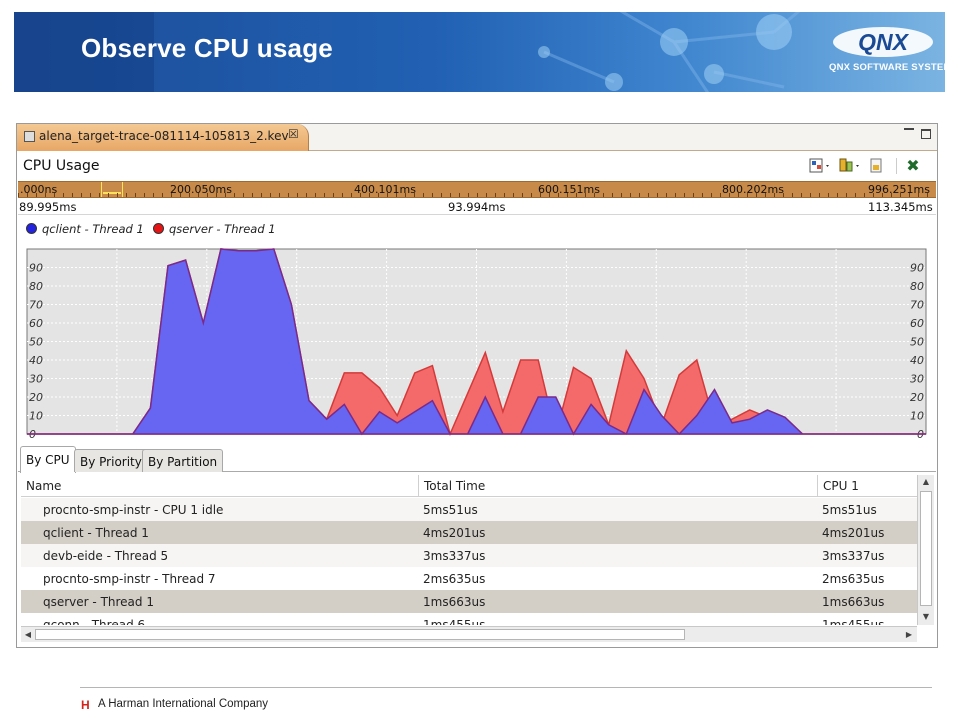  Describe the element at coordinates (878, 166) in the screenshot. I see `export-icon` at that location.